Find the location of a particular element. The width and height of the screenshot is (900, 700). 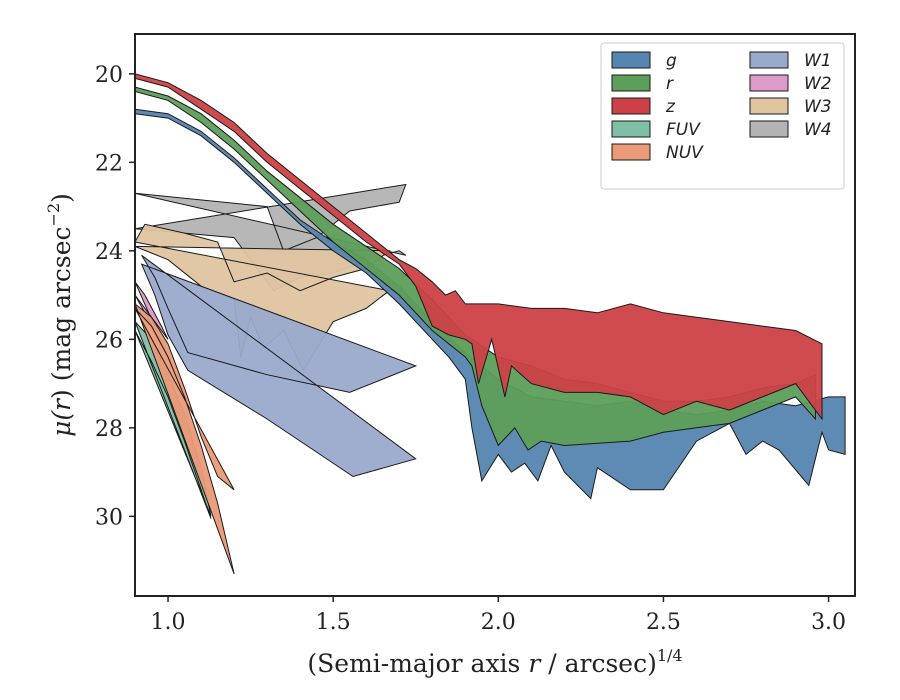

legend-label-w3: W3 is located at coordinates (818, 107).